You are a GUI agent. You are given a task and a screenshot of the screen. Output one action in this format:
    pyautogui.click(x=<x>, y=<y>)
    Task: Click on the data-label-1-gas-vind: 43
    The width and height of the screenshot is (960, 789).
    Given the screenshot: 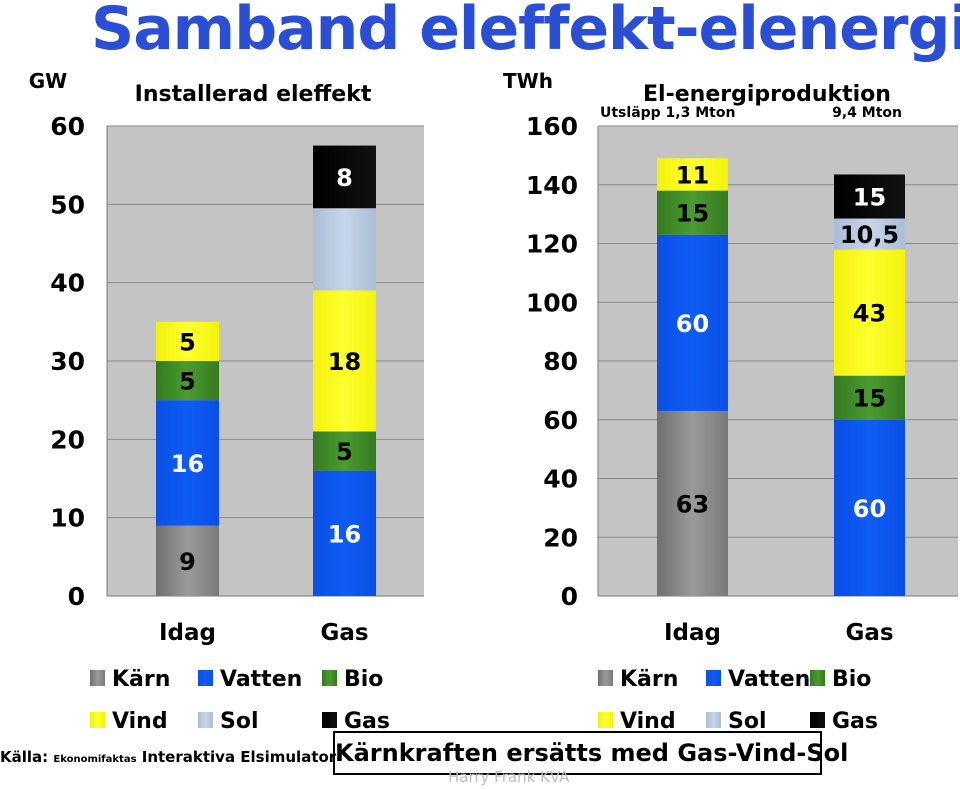 What is the action you would take?
    pyautogui.click(x=869, y=314)
    